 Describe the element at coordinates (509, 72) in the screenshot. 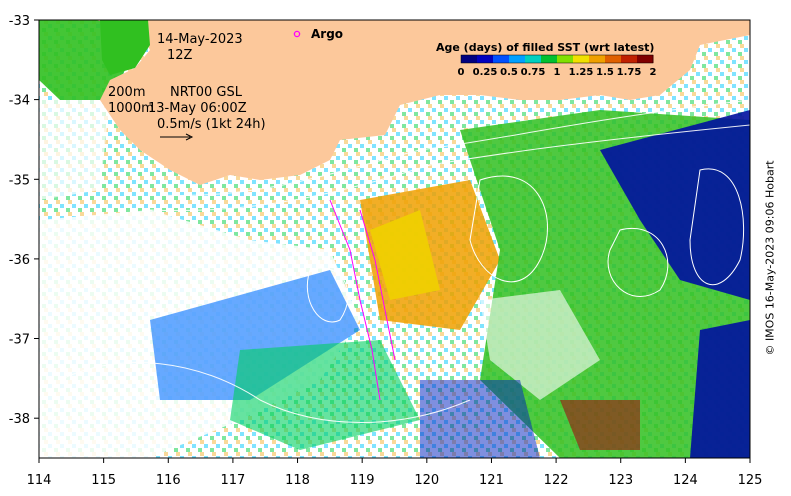

I see `colorbar-tick-label: 0.5` at that location.